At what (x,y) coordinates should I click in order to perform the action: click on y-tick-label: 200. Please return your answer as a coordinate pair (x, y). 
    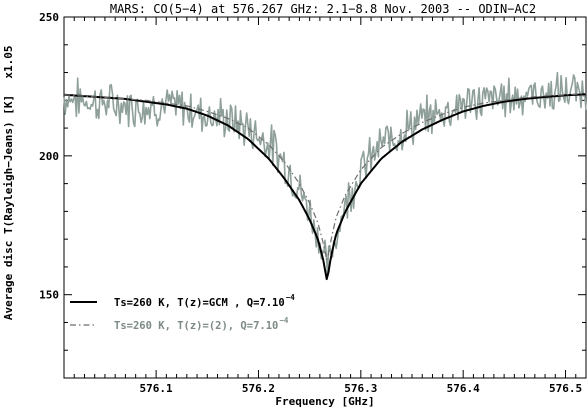
    Looking at the image, I should click on (49, 156).